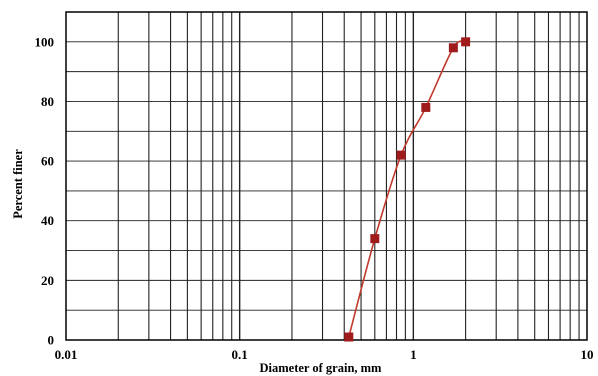 The image size is (598, 376). I want to click on y-axis-label: Percent finer, so click(18, 184).